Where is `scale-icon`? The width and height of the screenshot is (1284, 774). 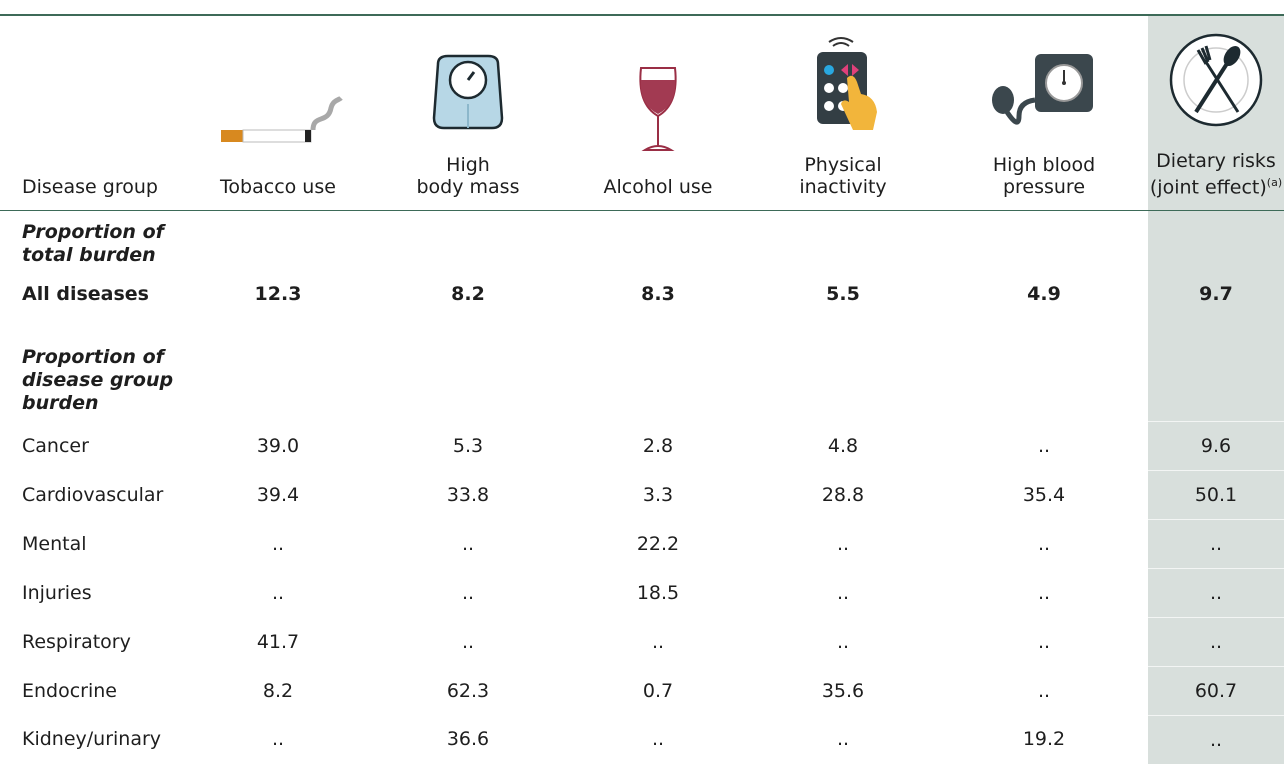
scale-icon is located at coordinates (468, 92).